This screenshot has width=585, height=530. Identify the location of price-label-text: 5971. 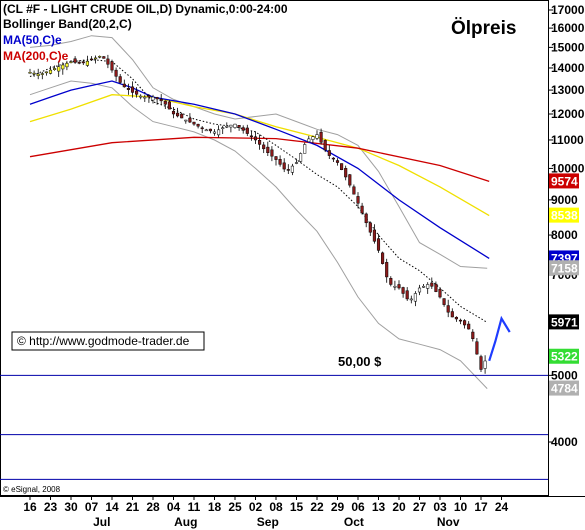
(564, 322).